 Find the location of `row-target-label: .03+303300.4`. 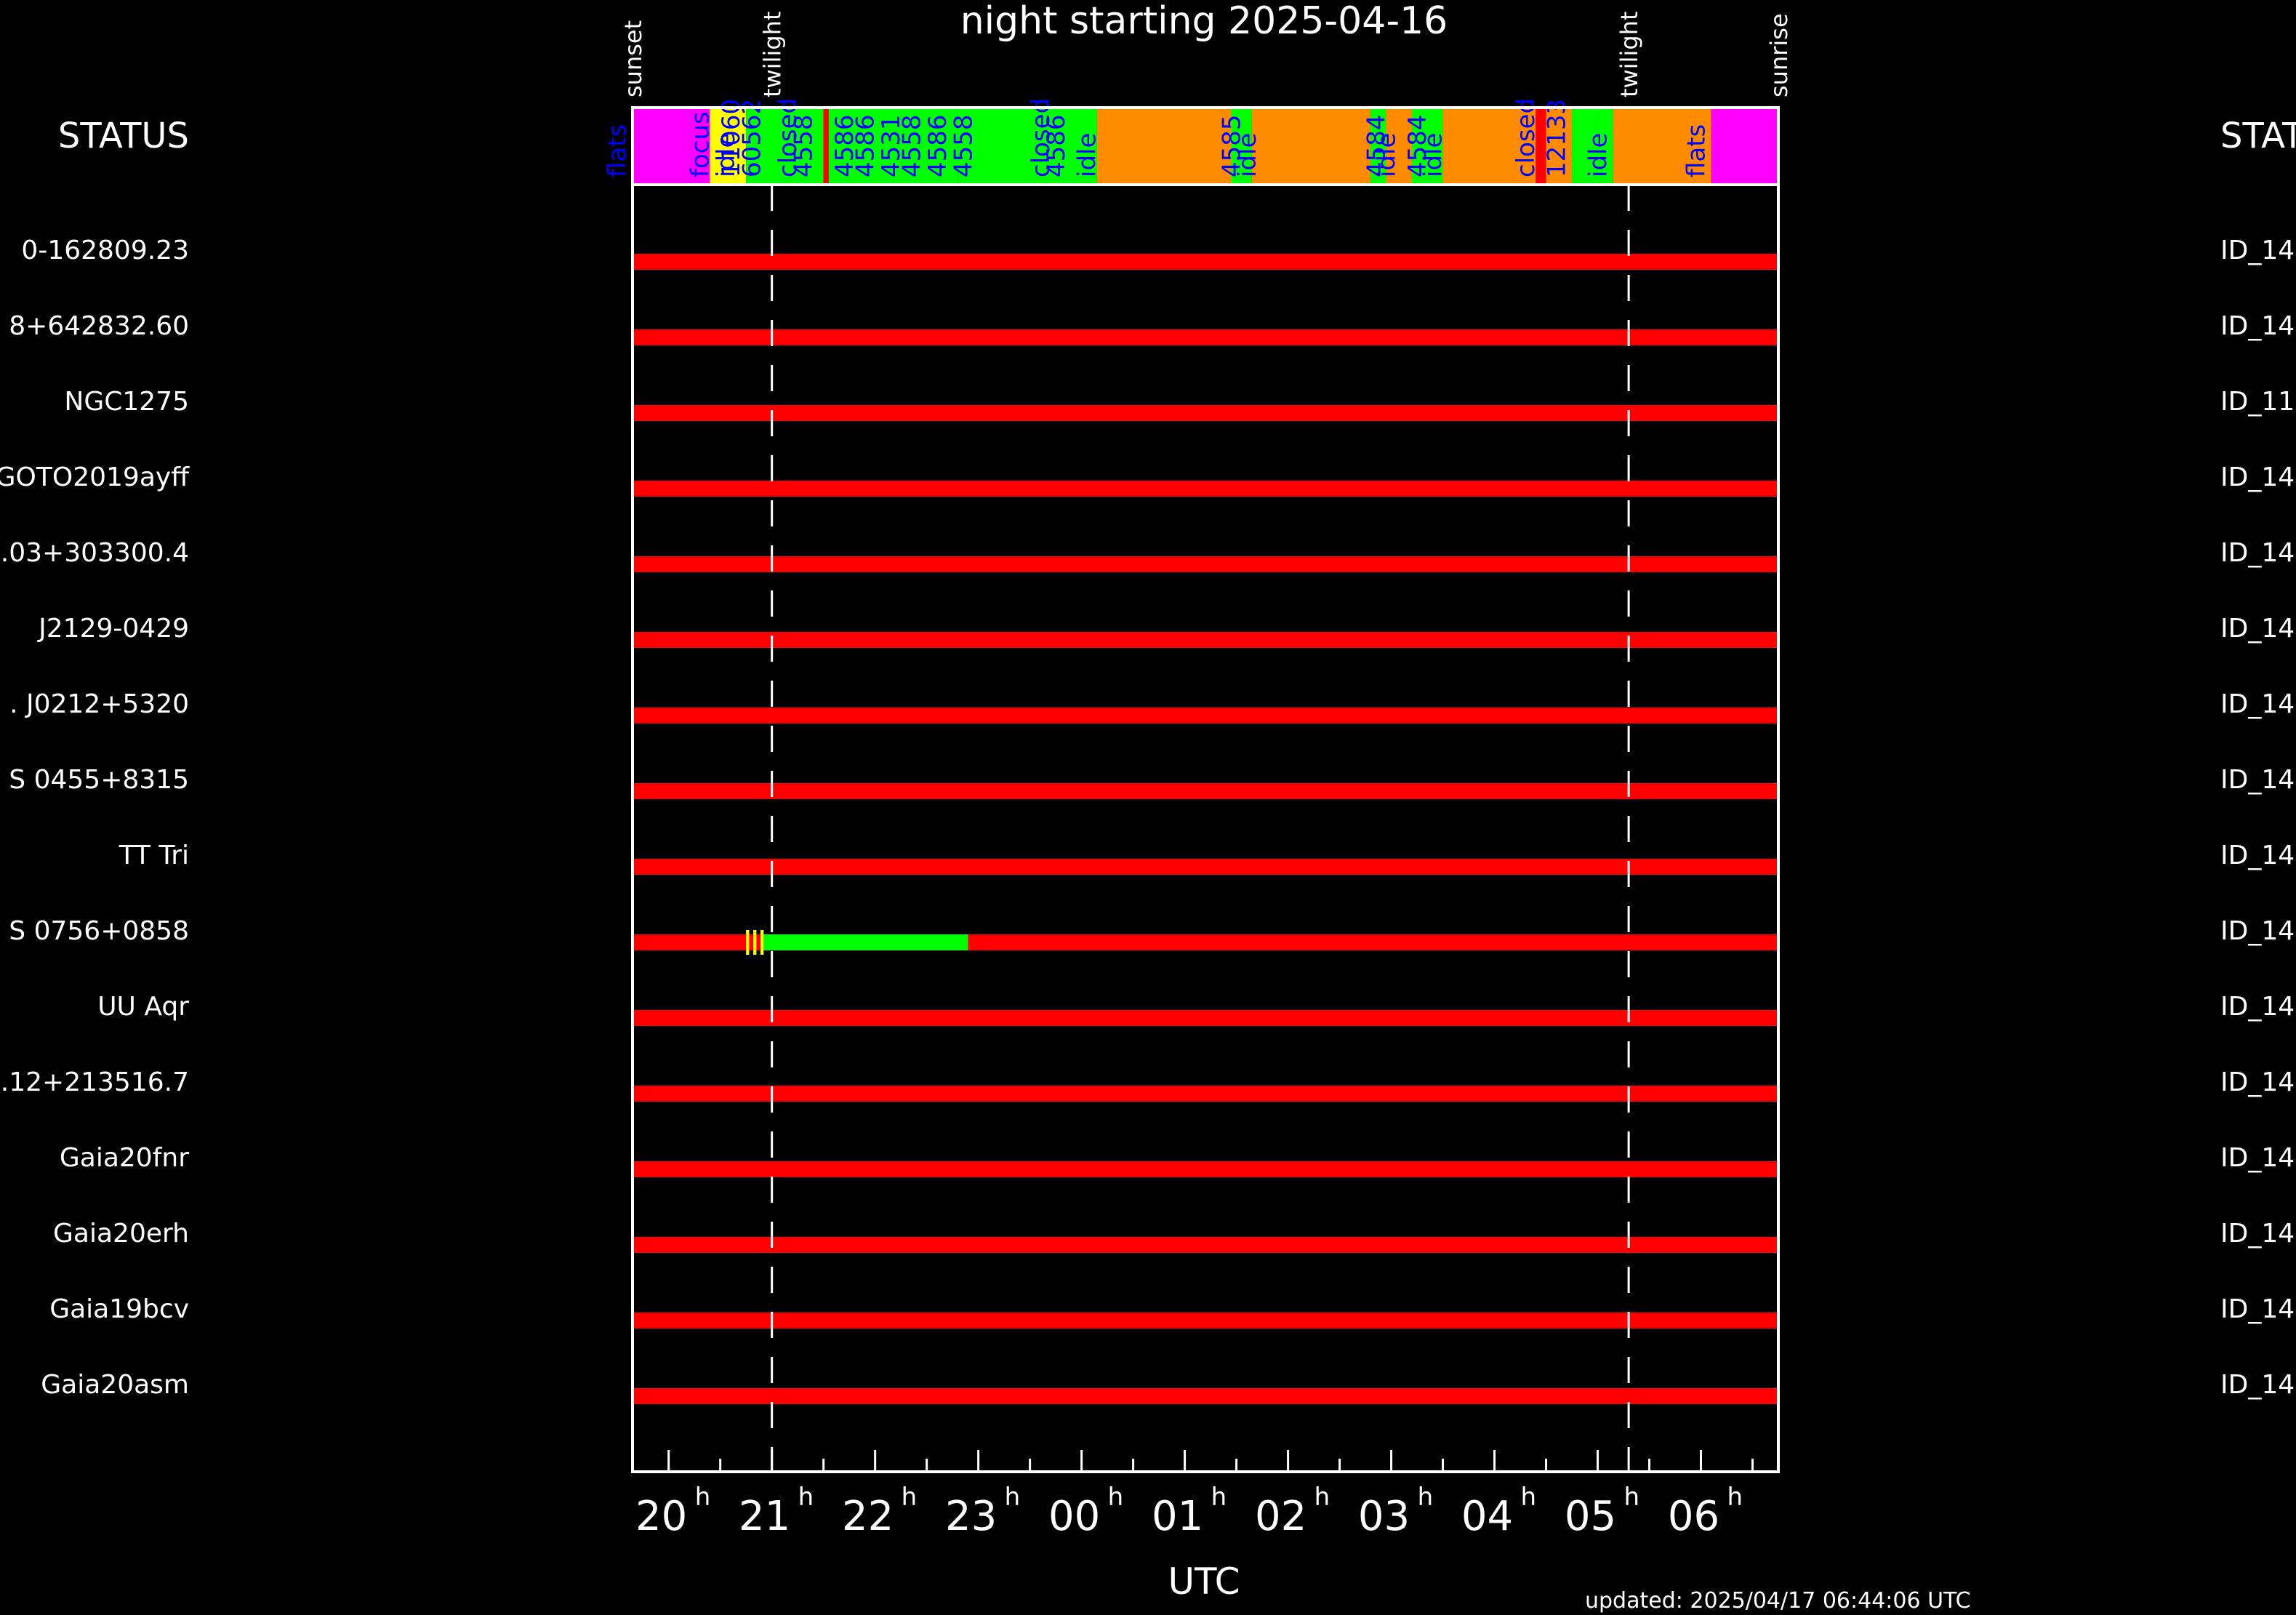

row-target-label: .03+303300.4 is located at coordinates (95, 553).